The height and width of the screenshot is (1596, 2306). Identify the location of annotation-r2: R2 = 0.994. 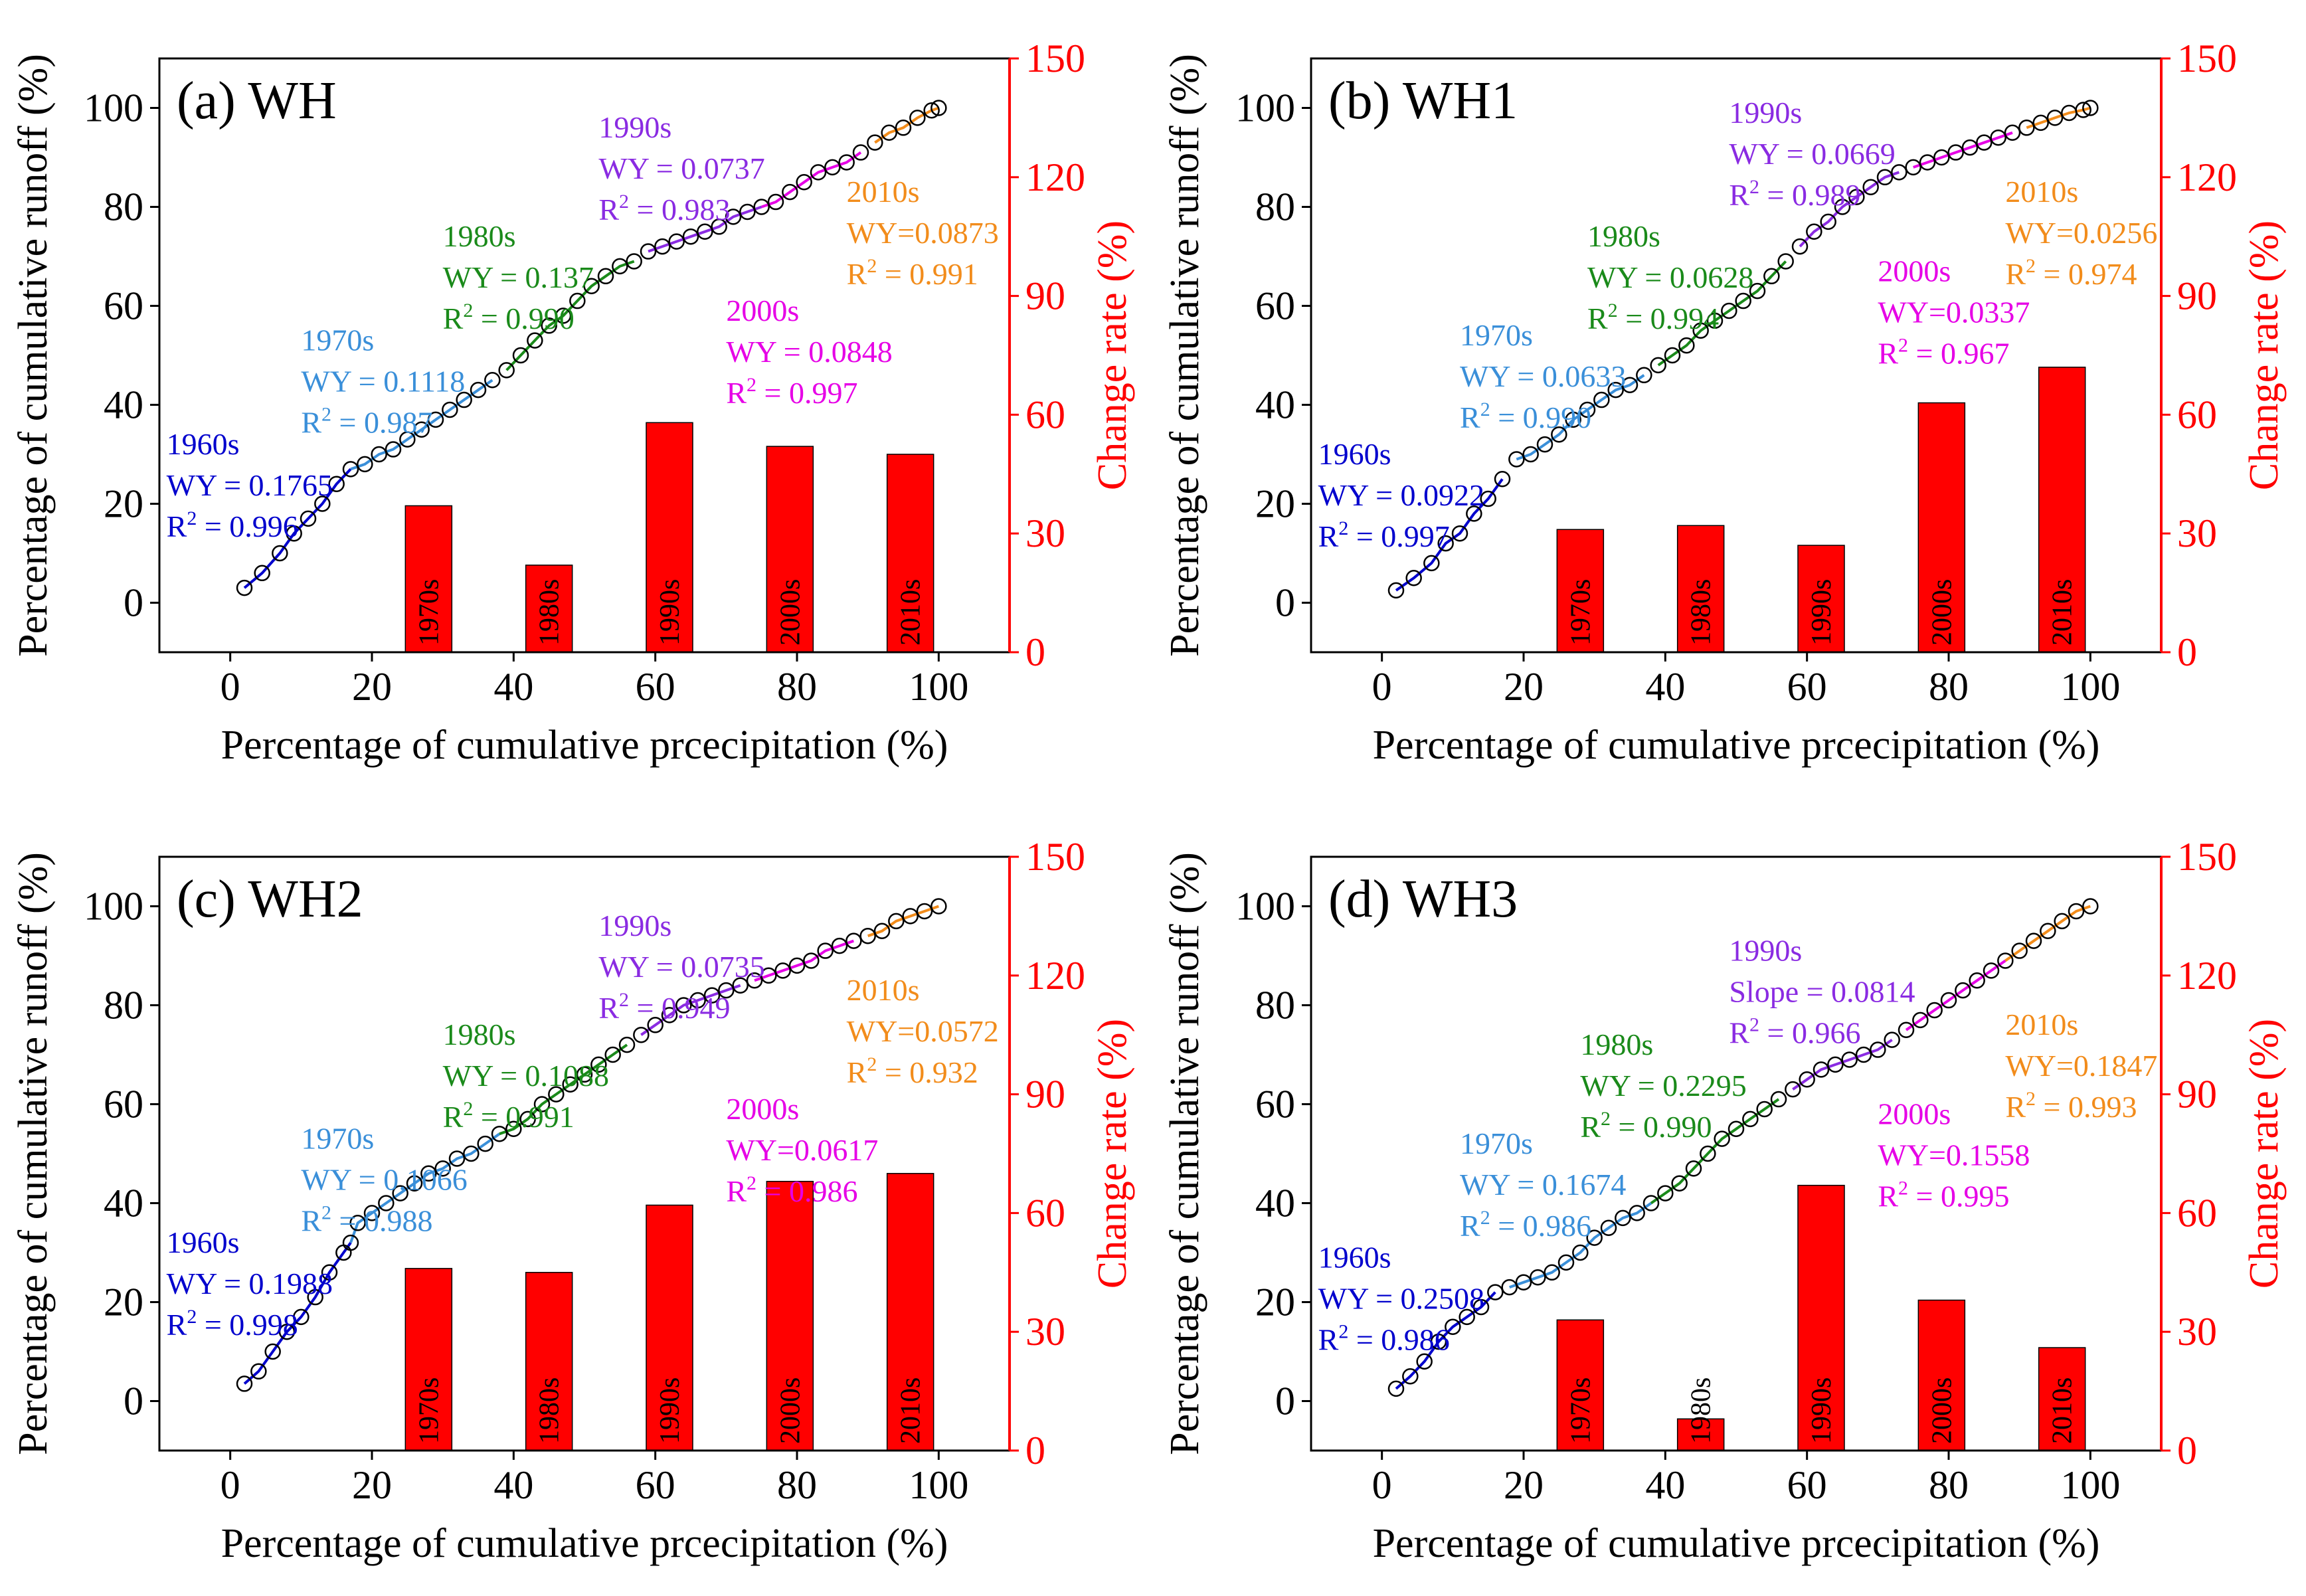
(1653, 317).